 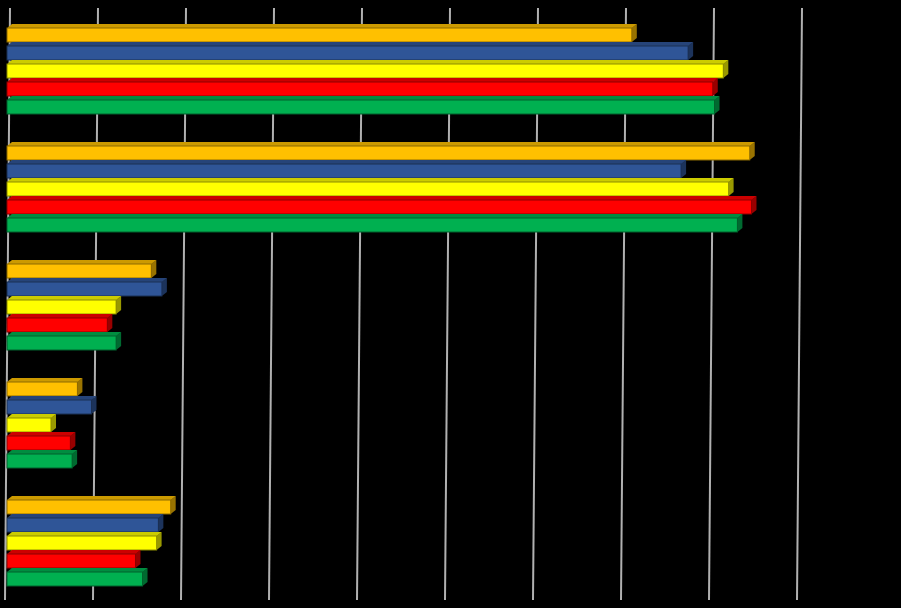 I want to click on gridline, so click(x=799, y=304).